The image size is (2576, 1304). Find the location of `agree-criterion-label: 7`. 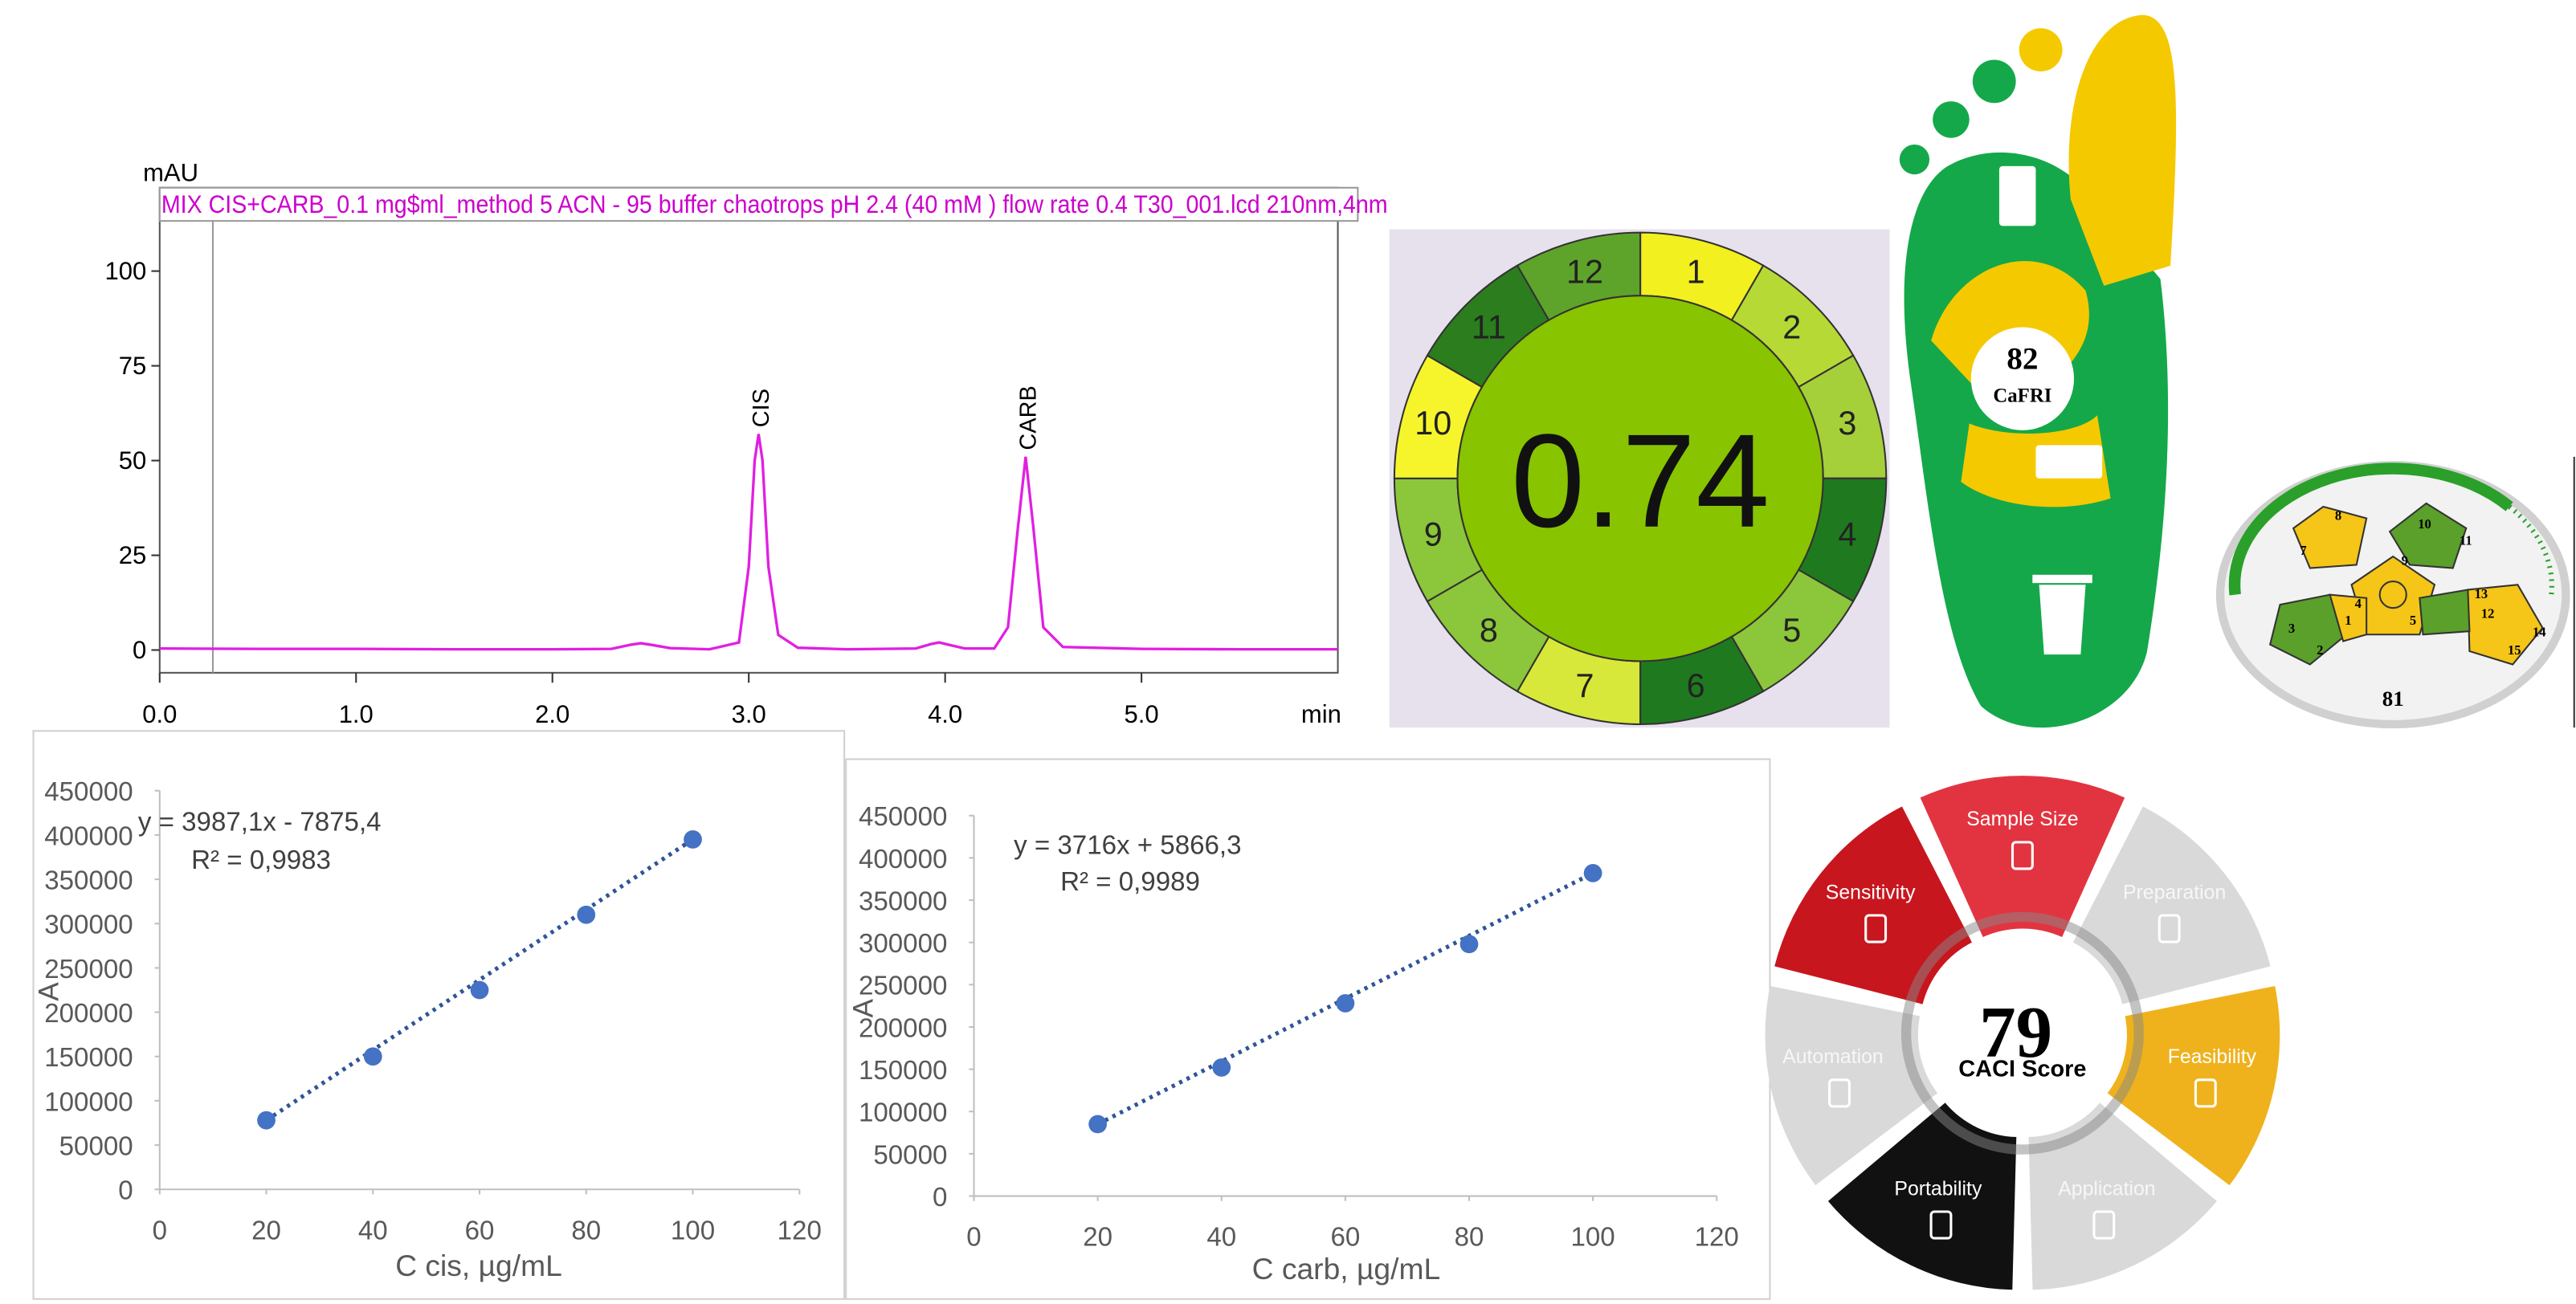

agree-criterion-label: 7 is located at coordinates (1585, 685).